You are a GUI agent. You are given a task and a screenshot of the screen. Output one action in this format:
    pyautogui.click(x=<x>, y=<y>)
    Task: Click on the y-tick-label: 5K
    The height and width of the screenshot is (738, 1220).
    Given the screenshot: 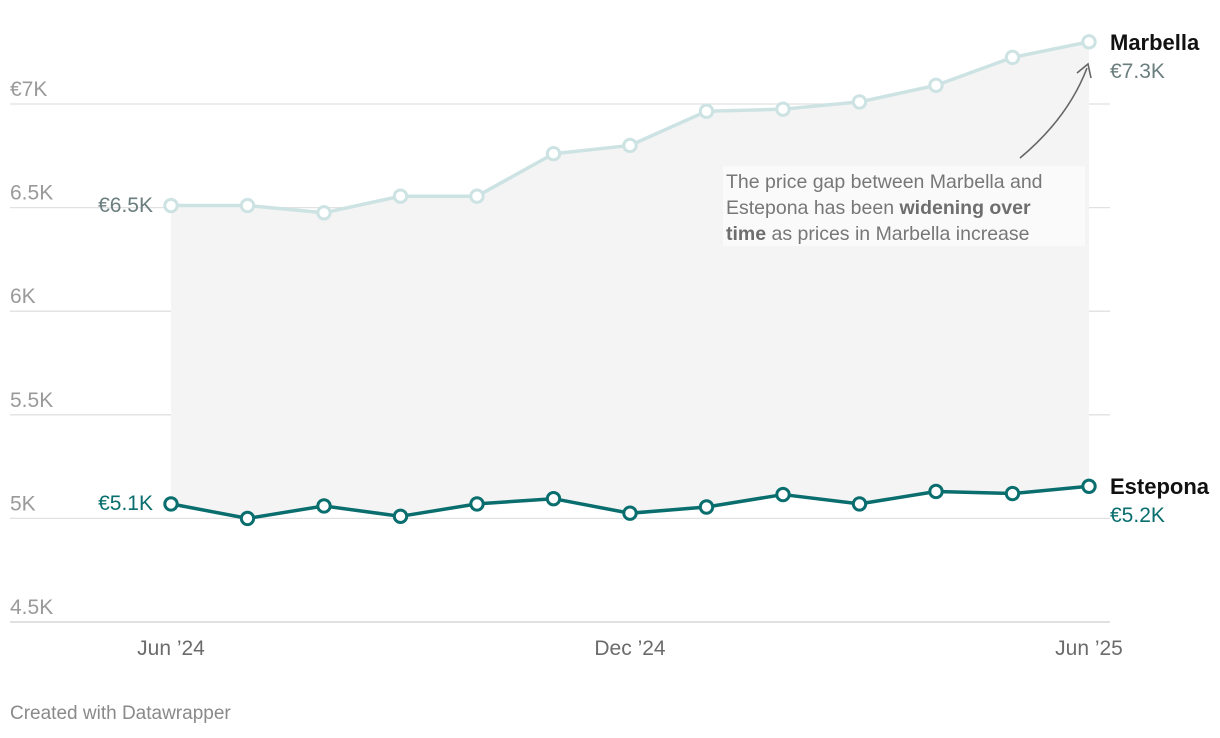 What is the action you would take?
    pyautogui.click(x=23, y=503)
    